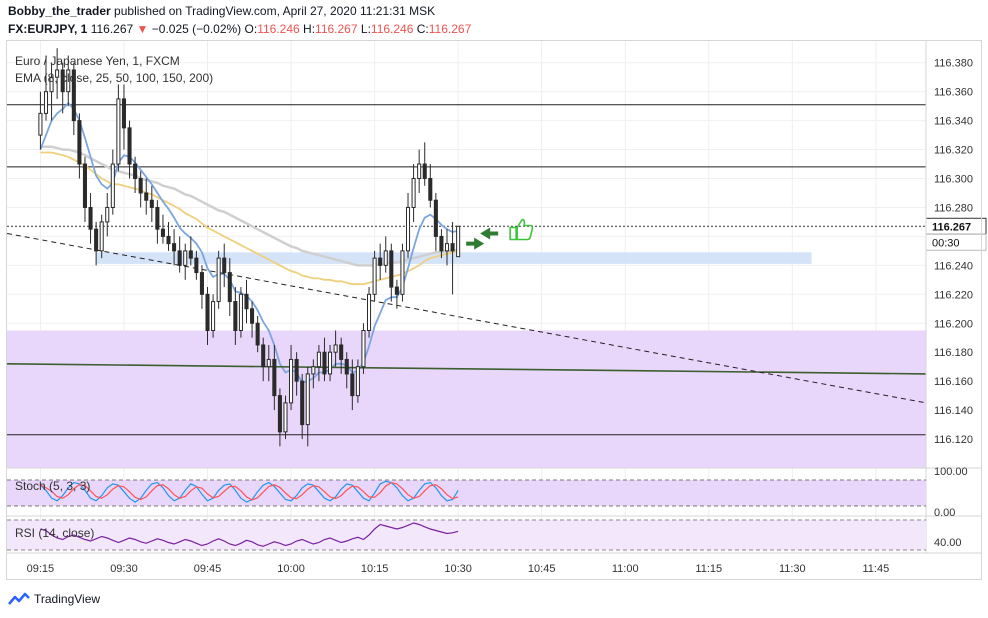 The height and width of the screenshot is (618, 988). What do you see at coordinates (953, 180) in the screenshot?
I see `y-tick-label: 116.300` at bounding box center [953, 180].